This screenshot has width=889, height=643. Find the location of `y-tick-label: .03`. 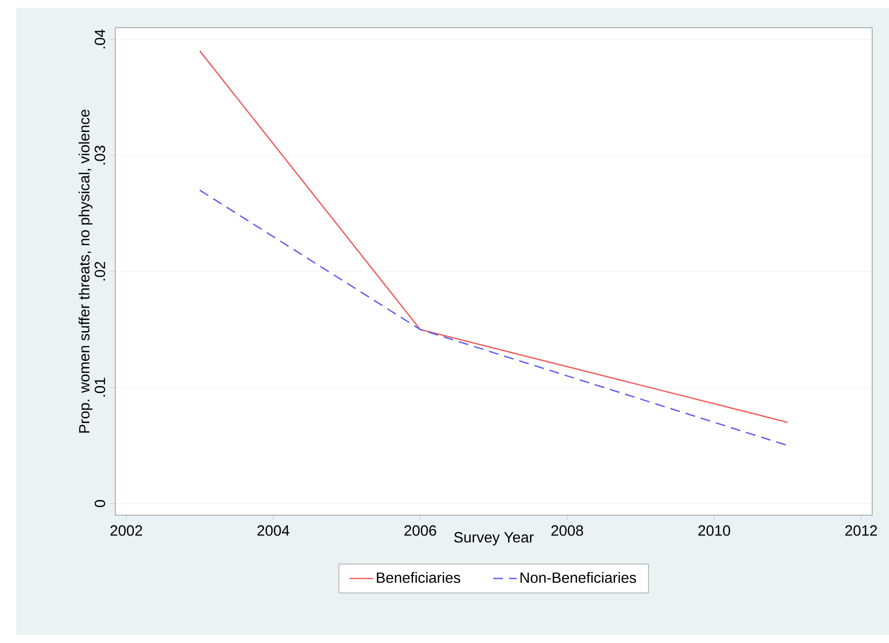

y-tick-label: .03 is located at coordinates (100, 155).